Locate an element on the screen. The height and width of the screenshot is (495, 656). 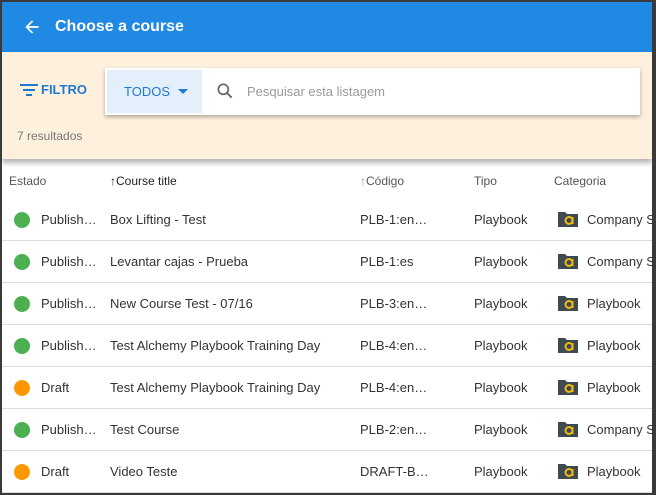
column-header-title: ↑Course title is located at coordinates (143, 181).